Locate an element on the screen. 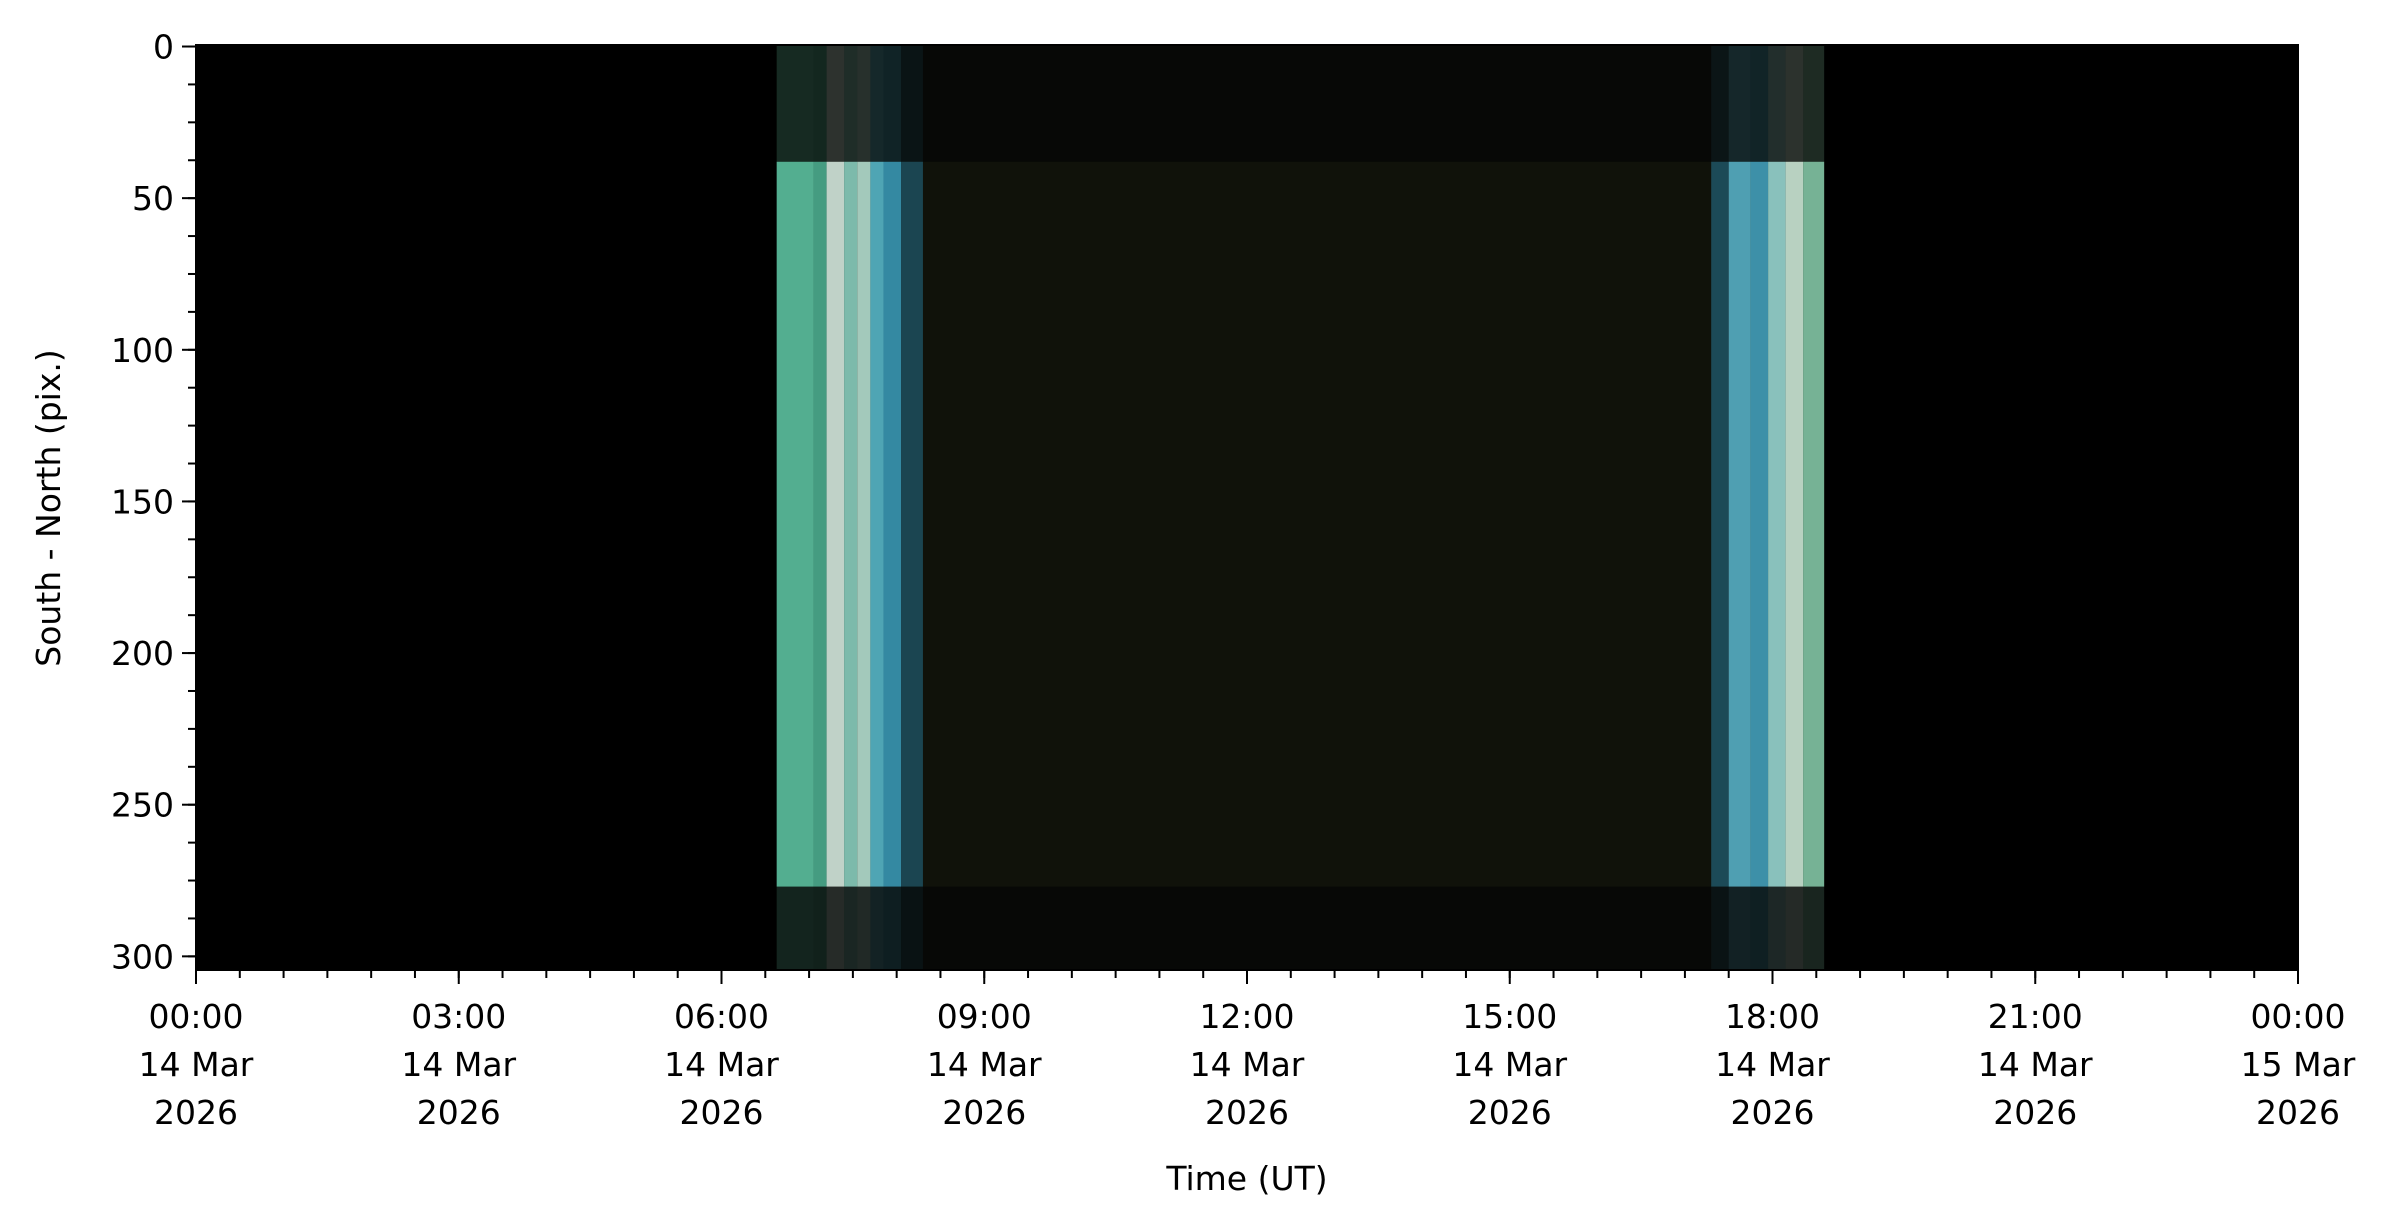 The image size is (2392, 1231). x-tick-label: 21:00 is located at coordinates (2035, 1016).